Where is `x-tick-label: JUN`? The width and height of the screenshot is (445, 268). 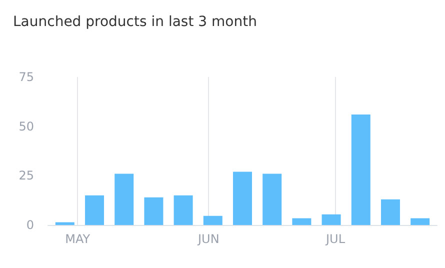
x-tick-label: JUN is located at coordinates (208, 239).